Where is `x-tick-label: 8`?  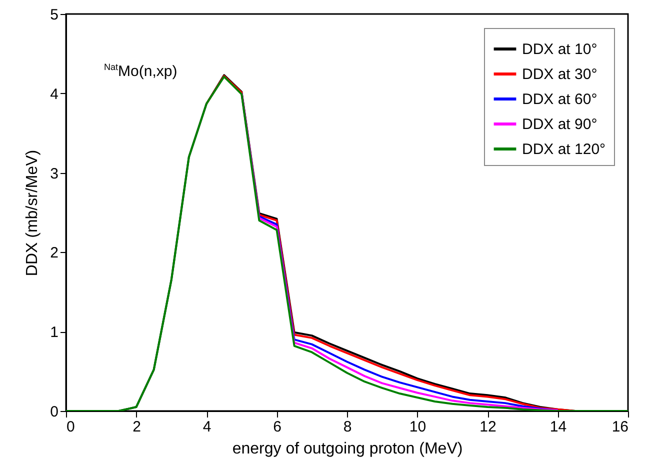 x-tick-label: 8 is located at coordinates (347, 427).